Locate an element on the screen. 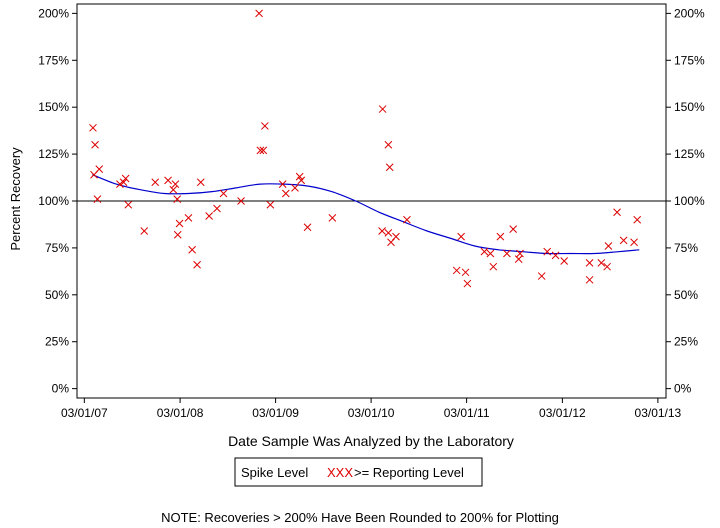 The width and height of the screenshot is (720, 528). x-tick-label: 03/01/11 is located at coordinates (467, 413).